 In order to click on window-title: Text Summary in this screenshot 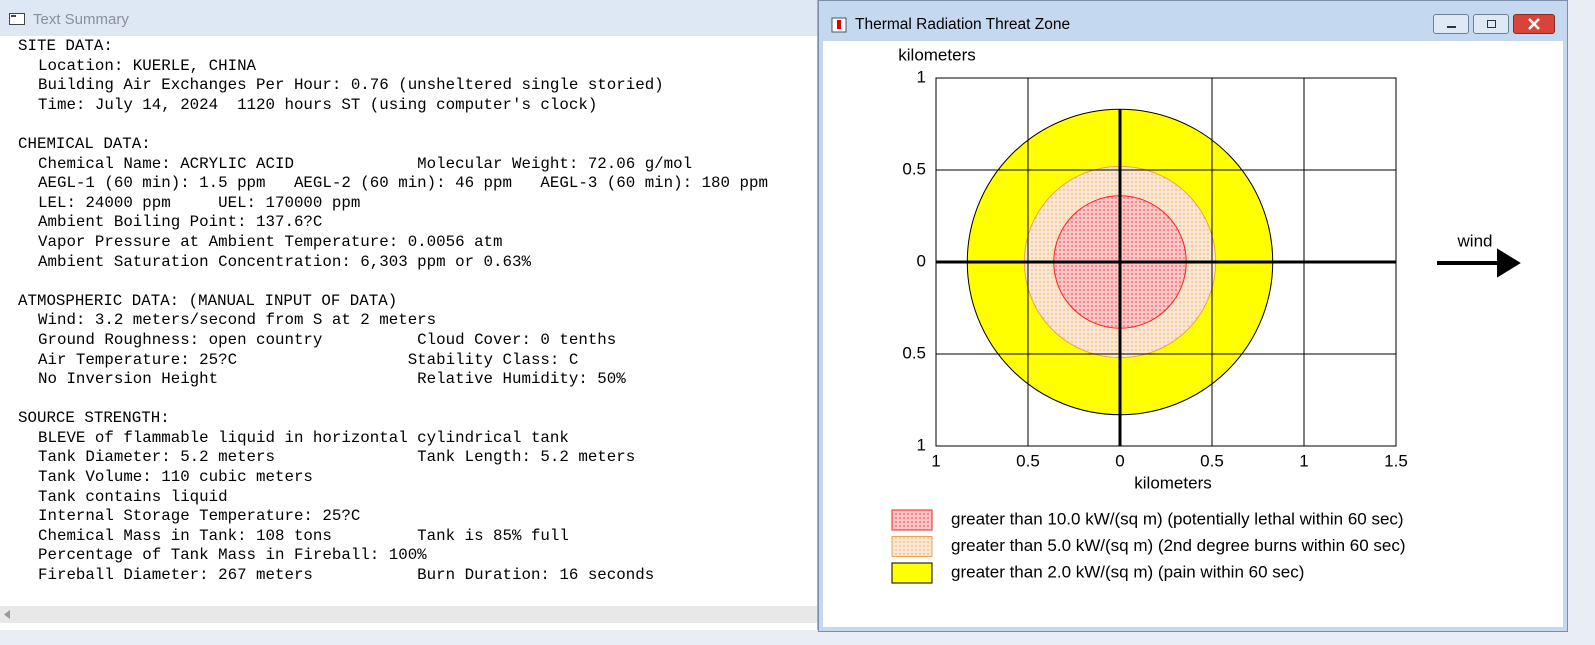, I will do `click(81, 19)`.